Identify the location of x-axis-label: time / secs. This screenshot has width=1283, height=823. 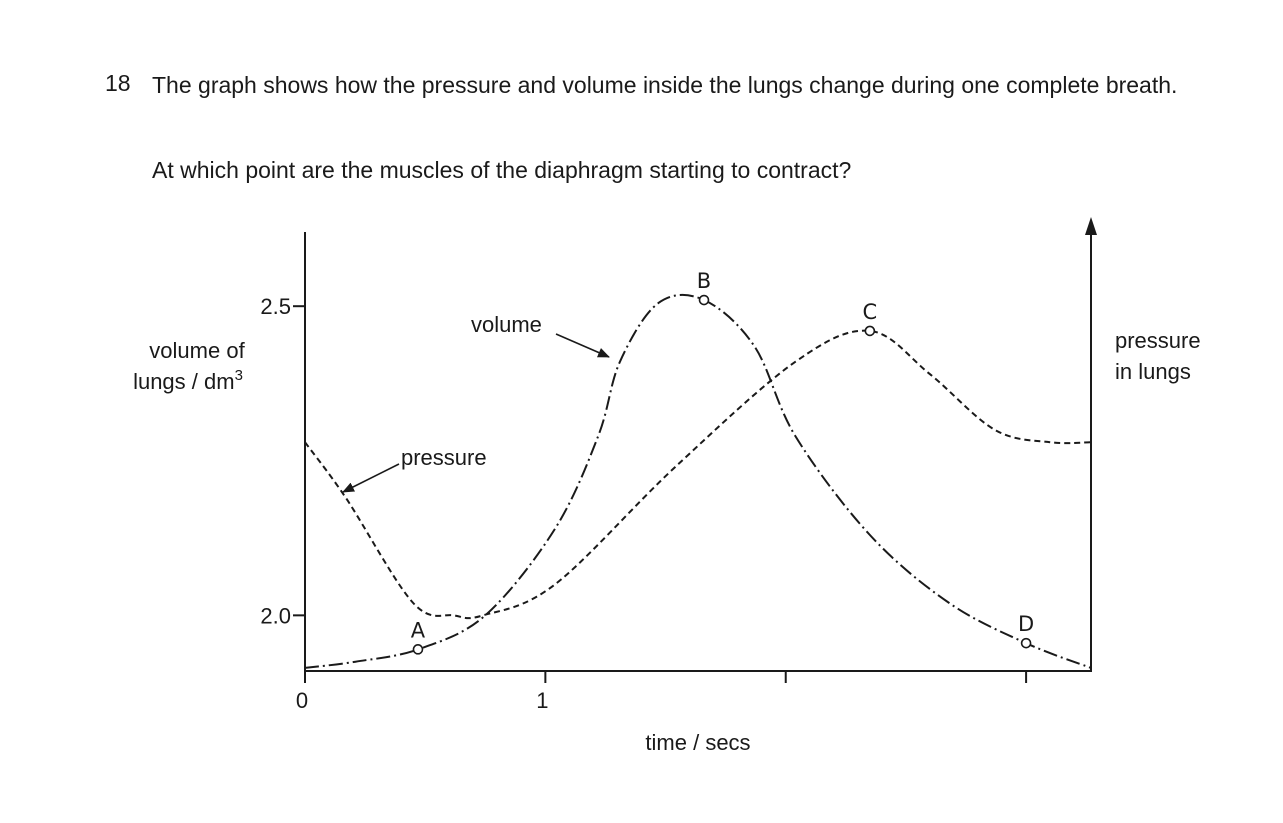
(697, 742).